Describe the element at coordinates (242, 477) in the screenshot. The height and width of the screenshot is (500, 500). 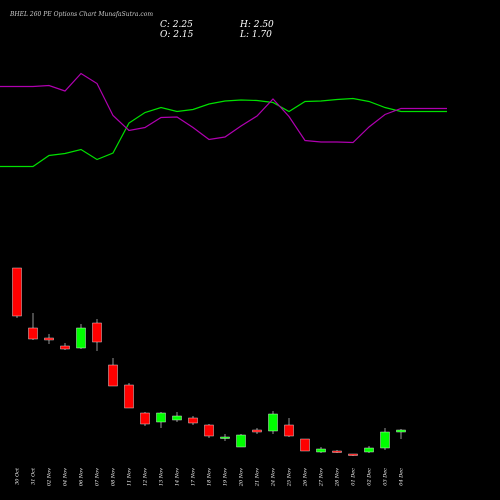
I see `x-tick-label: 20 Nov` at that location.